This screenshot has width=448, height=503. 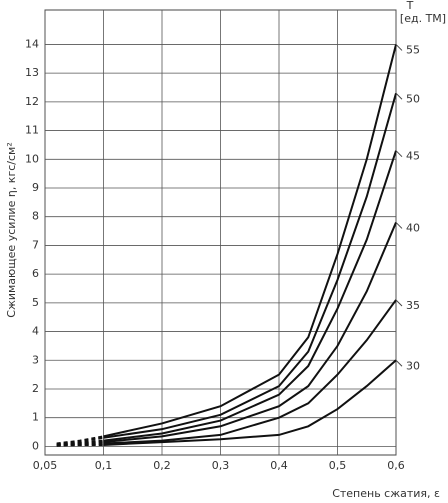 I want to click on y-tick-label: 12, so click(x=32, y=101).